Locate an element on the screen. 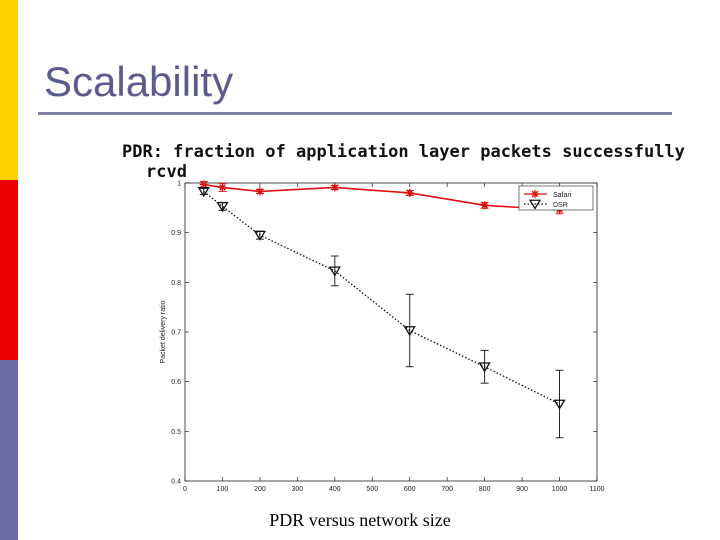 Image resolution: width=720 pixels, height=540 pixels. slide-subtitle-continuation: rcvd is located at coordinates (166, 170).